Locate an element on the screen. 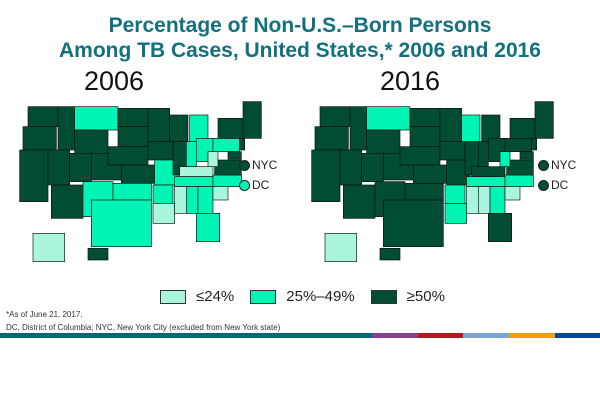  state-nv is located at coordinates (58, 167).